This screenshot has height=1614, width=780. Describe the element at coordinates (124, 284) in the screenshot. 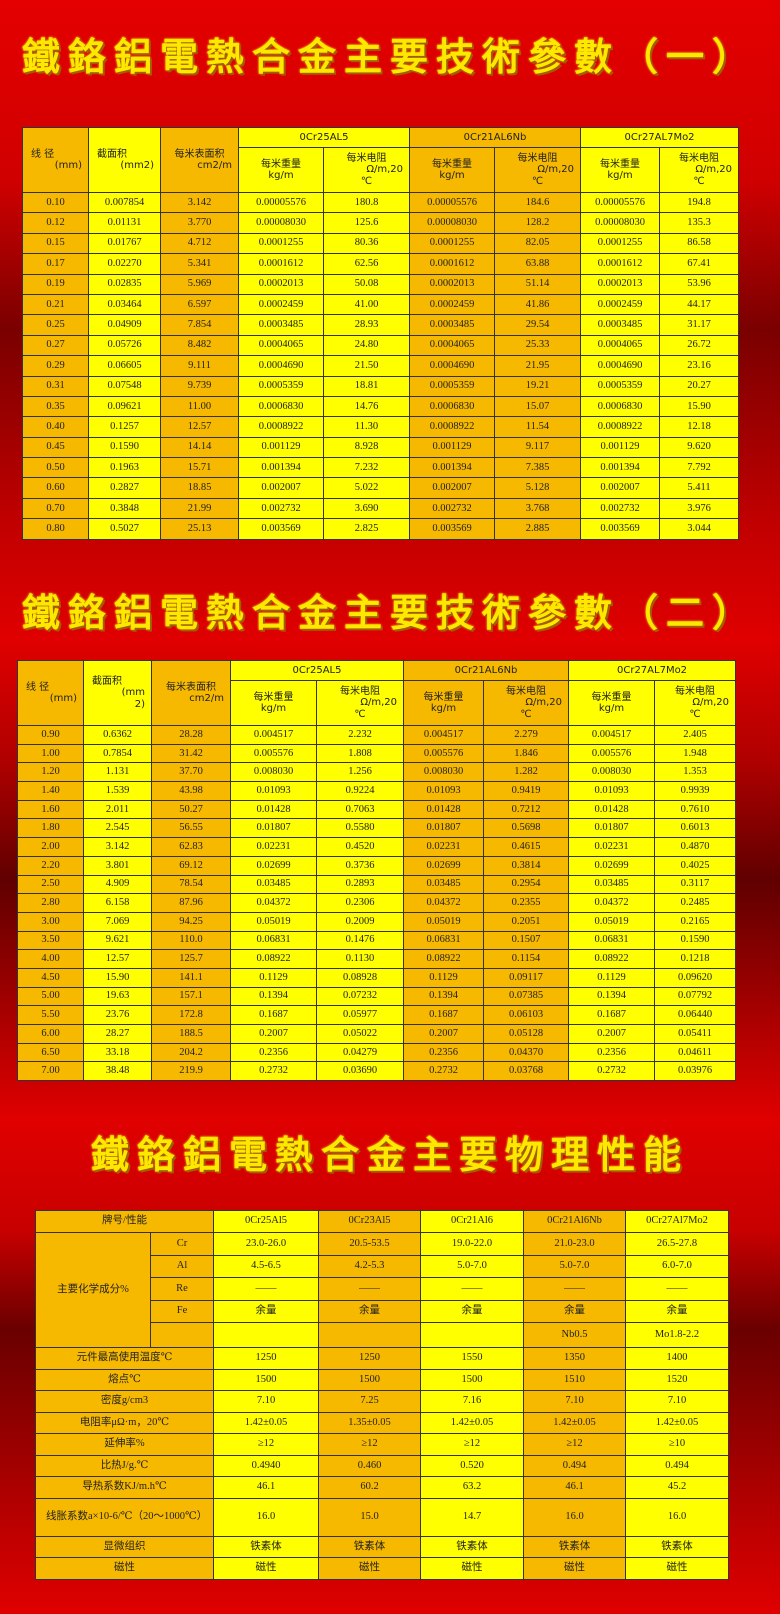

I see `table-cell: 0.02835` at that location.